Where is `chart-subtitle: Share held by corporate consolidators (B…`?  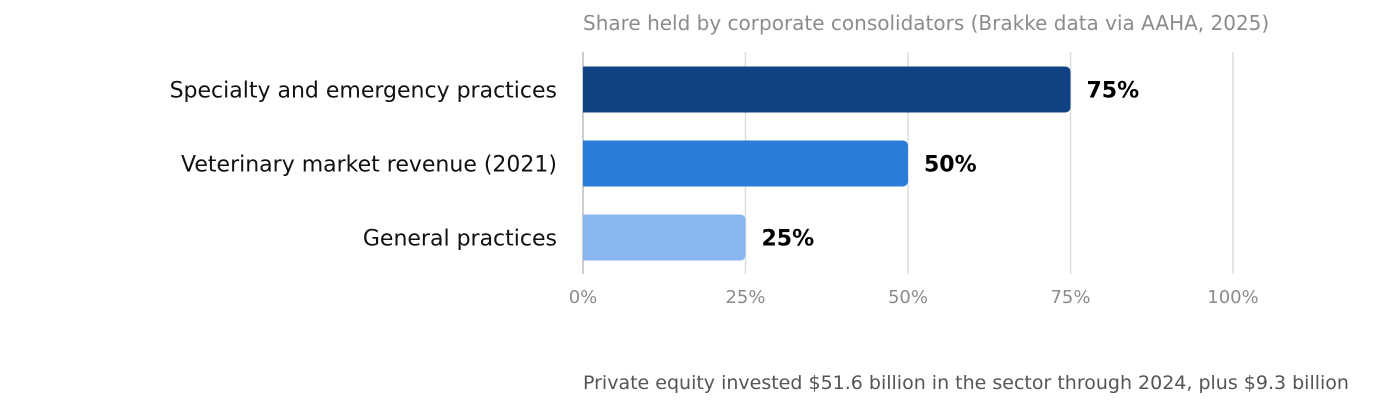 chart-subtitle: Share held by corporate consolidators (B… is located at coordinates (926, 23).